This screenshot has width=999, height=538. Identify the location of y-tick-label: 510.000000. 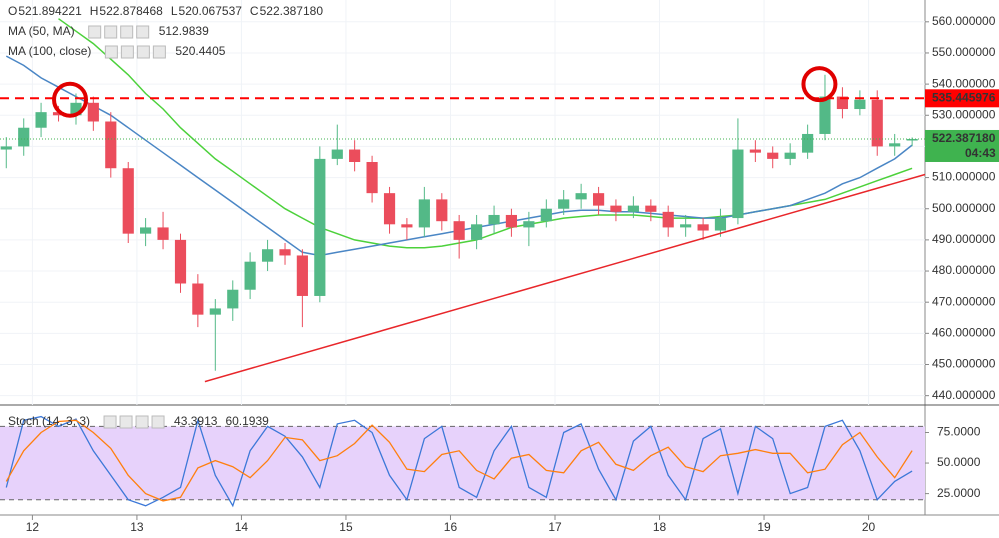
(964, 177).